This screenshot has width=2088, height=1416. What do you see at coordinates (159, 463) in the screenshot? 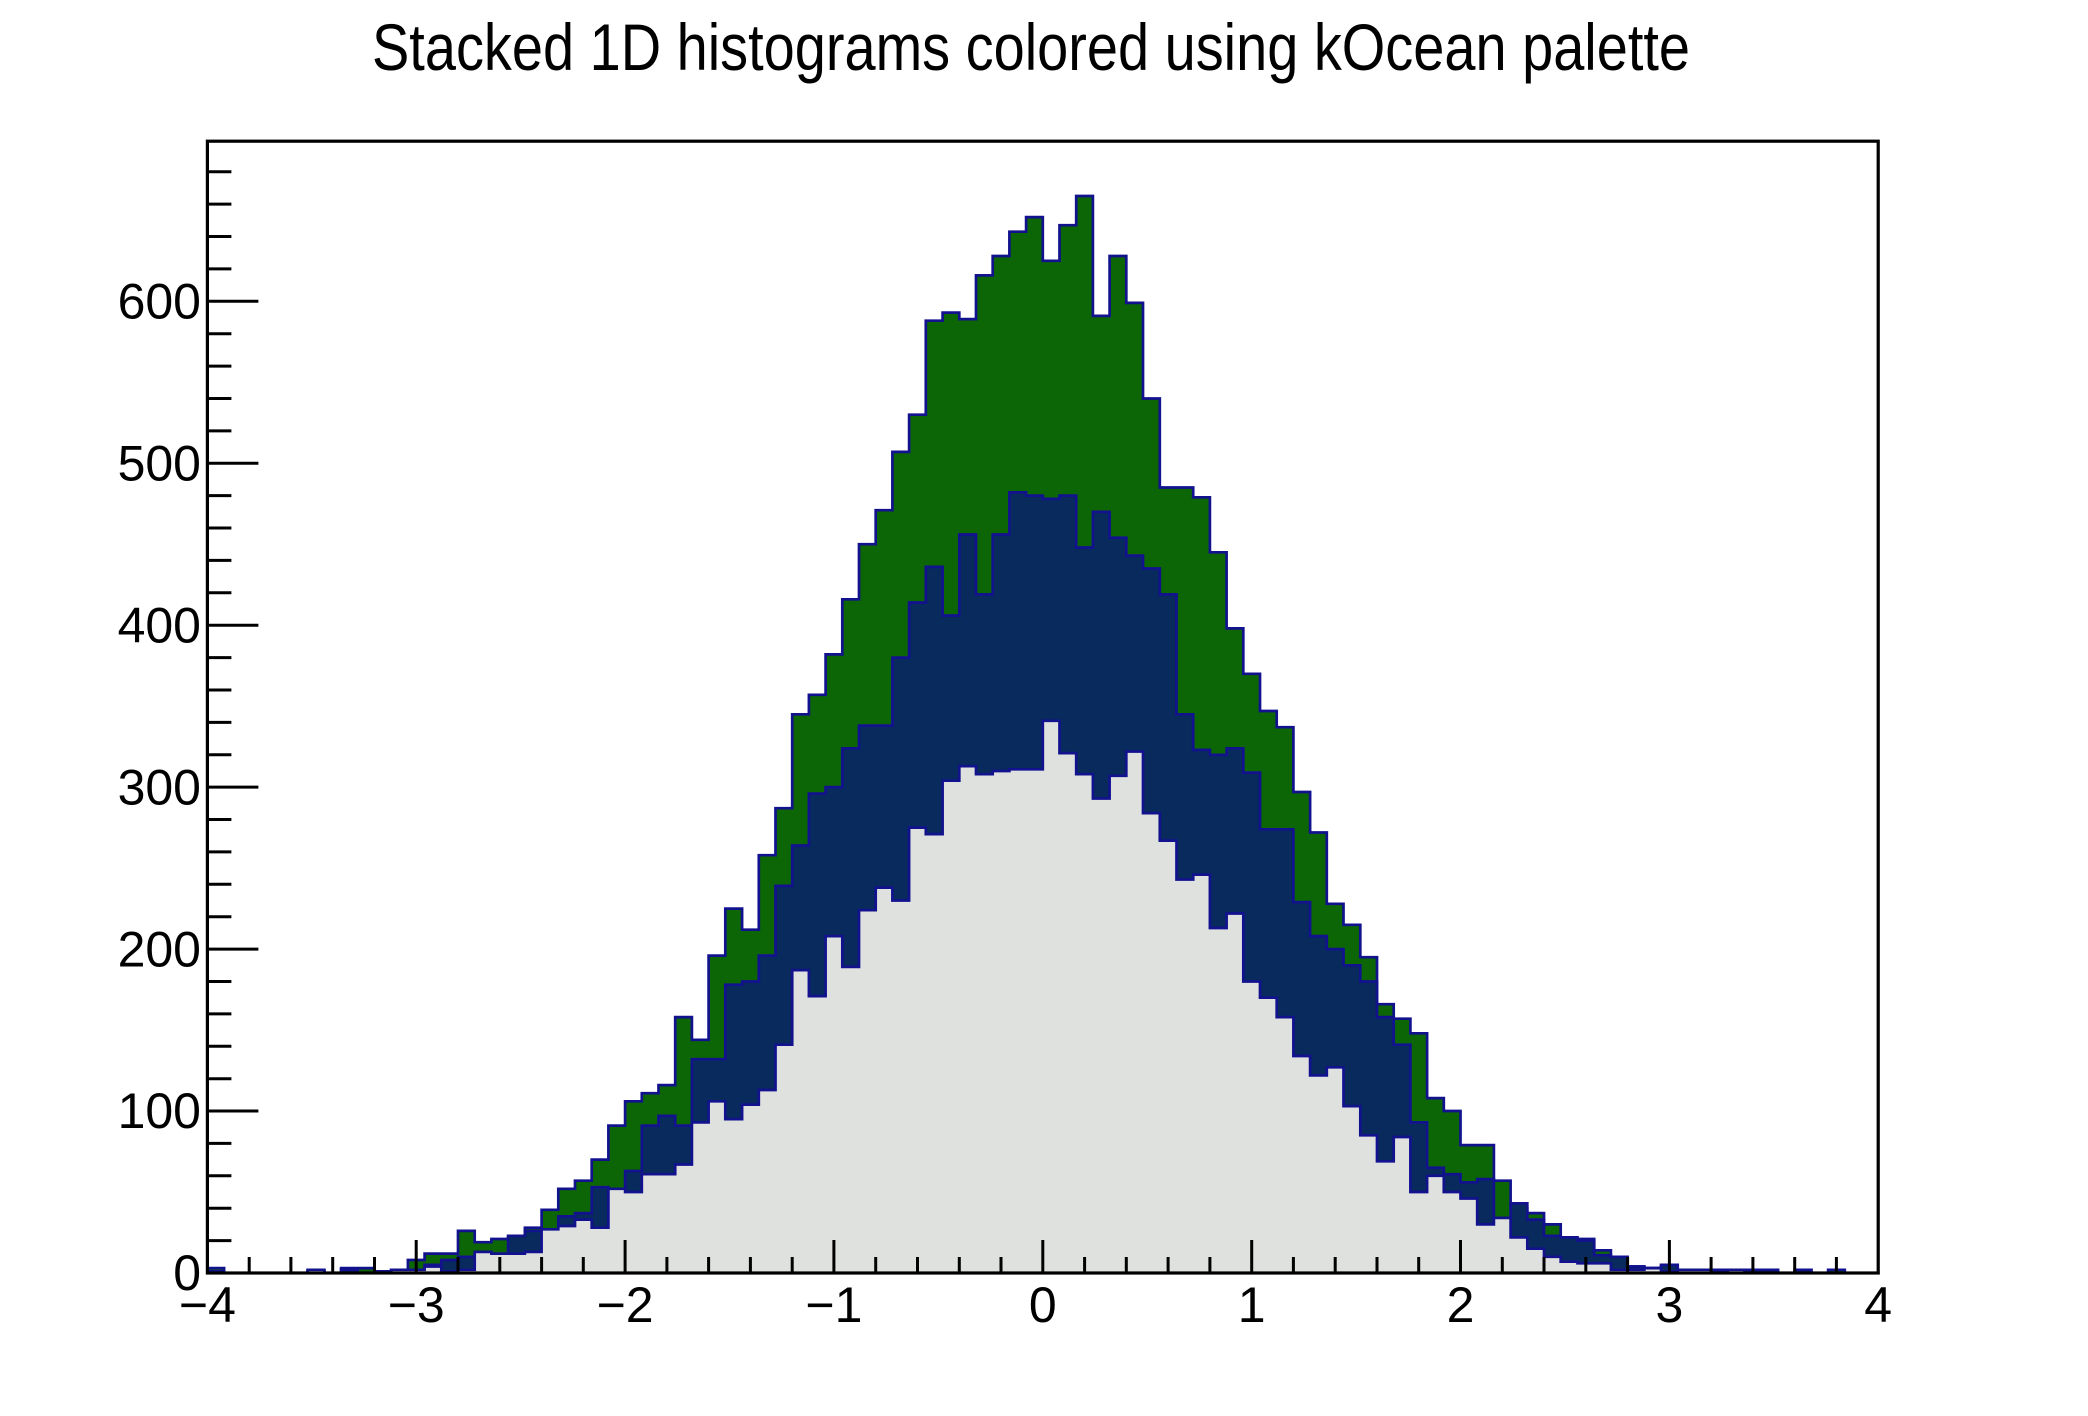
I see `svg-text: 500` at bounding box center [159, 463].